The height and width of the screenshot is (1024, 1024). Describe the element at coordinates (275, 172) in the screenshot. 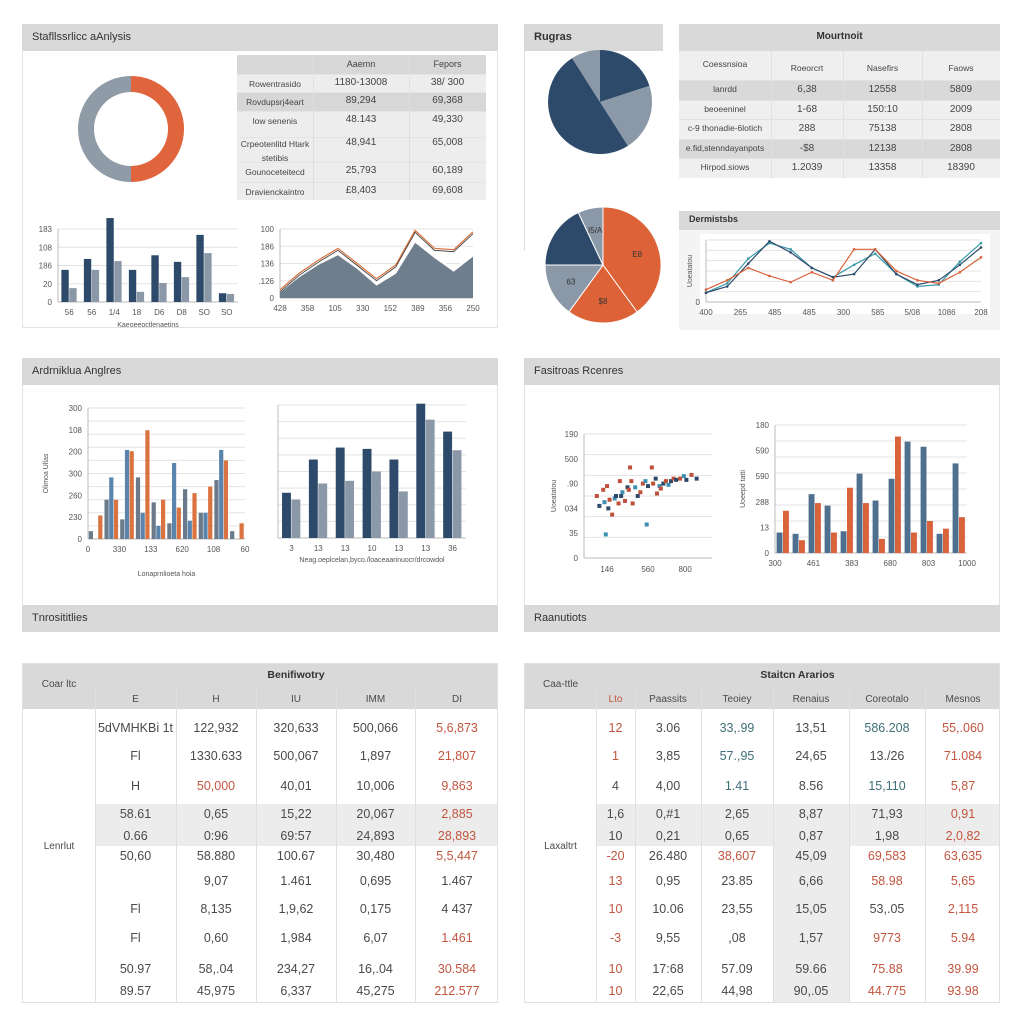

I see `table-cell: Gounoceteitecd` at that location.